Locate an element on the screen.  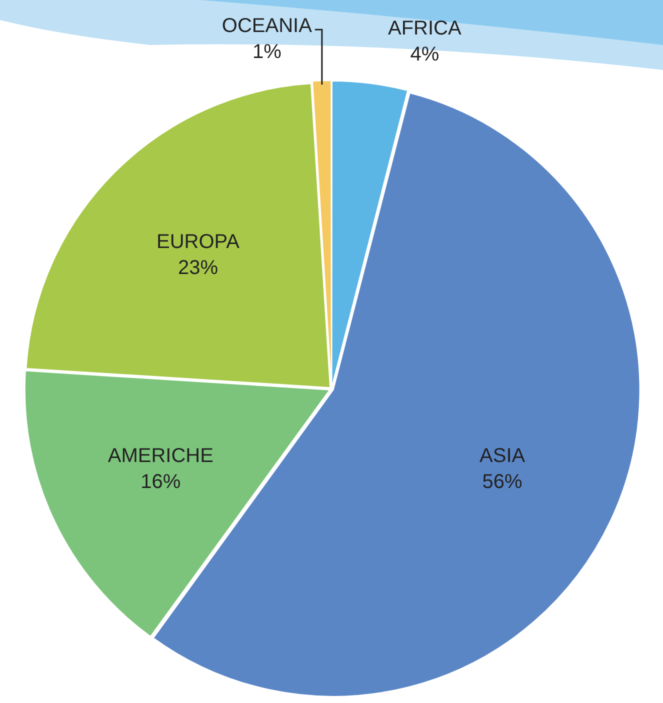
slice-label: AFRICA is located at coordinates (425, 28).